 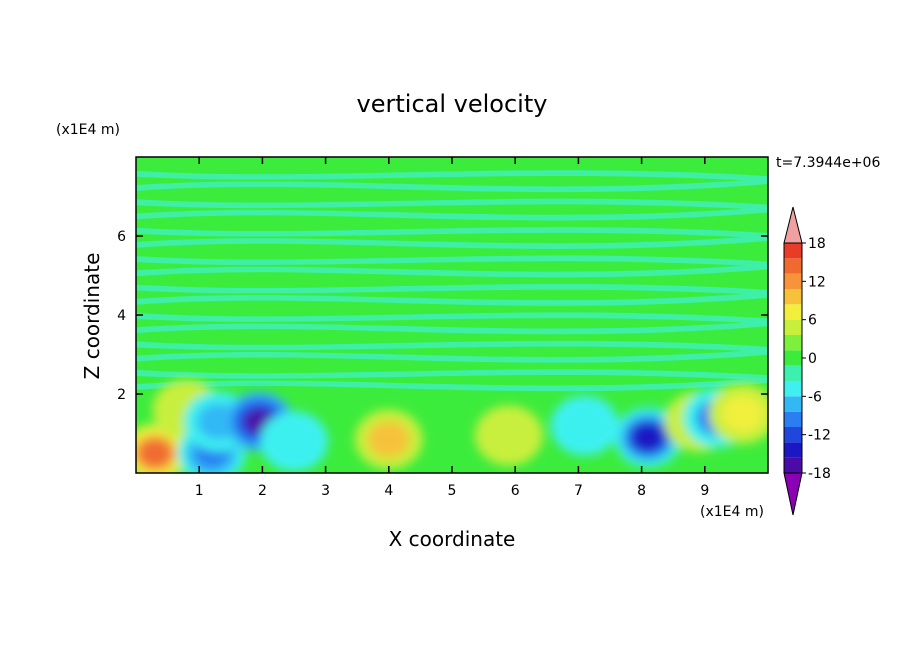 I want to click on x-tick-label: 7, so click(x=578, y=491).